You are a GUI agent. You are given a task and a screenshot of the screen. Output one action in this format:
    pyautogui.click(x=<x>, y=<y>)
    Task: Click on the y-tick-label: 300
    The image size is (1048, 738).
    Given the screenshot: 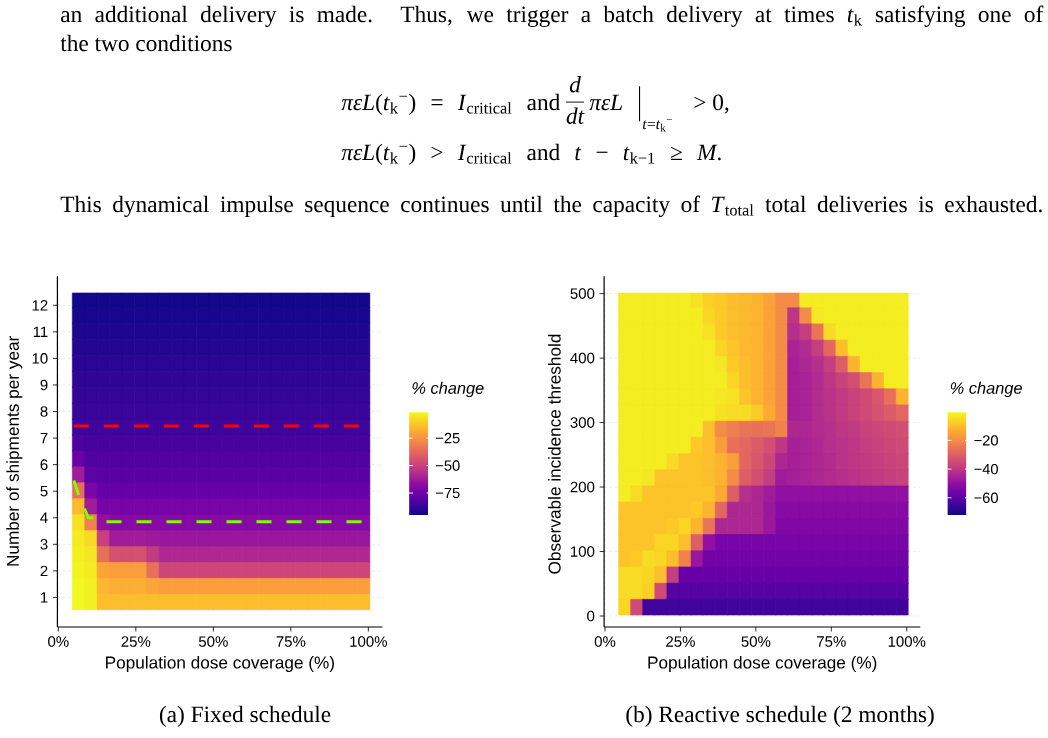 What is the action you would take?
    pyautogui.click(x=582, y=422)
    